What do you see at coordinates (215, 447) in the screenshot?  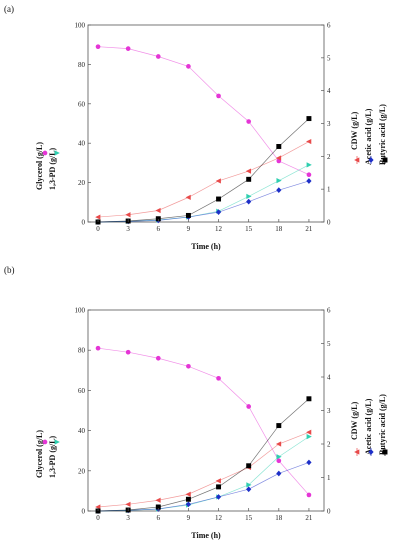 I see `axis-legend-markers` at bounding box center [215, 447].